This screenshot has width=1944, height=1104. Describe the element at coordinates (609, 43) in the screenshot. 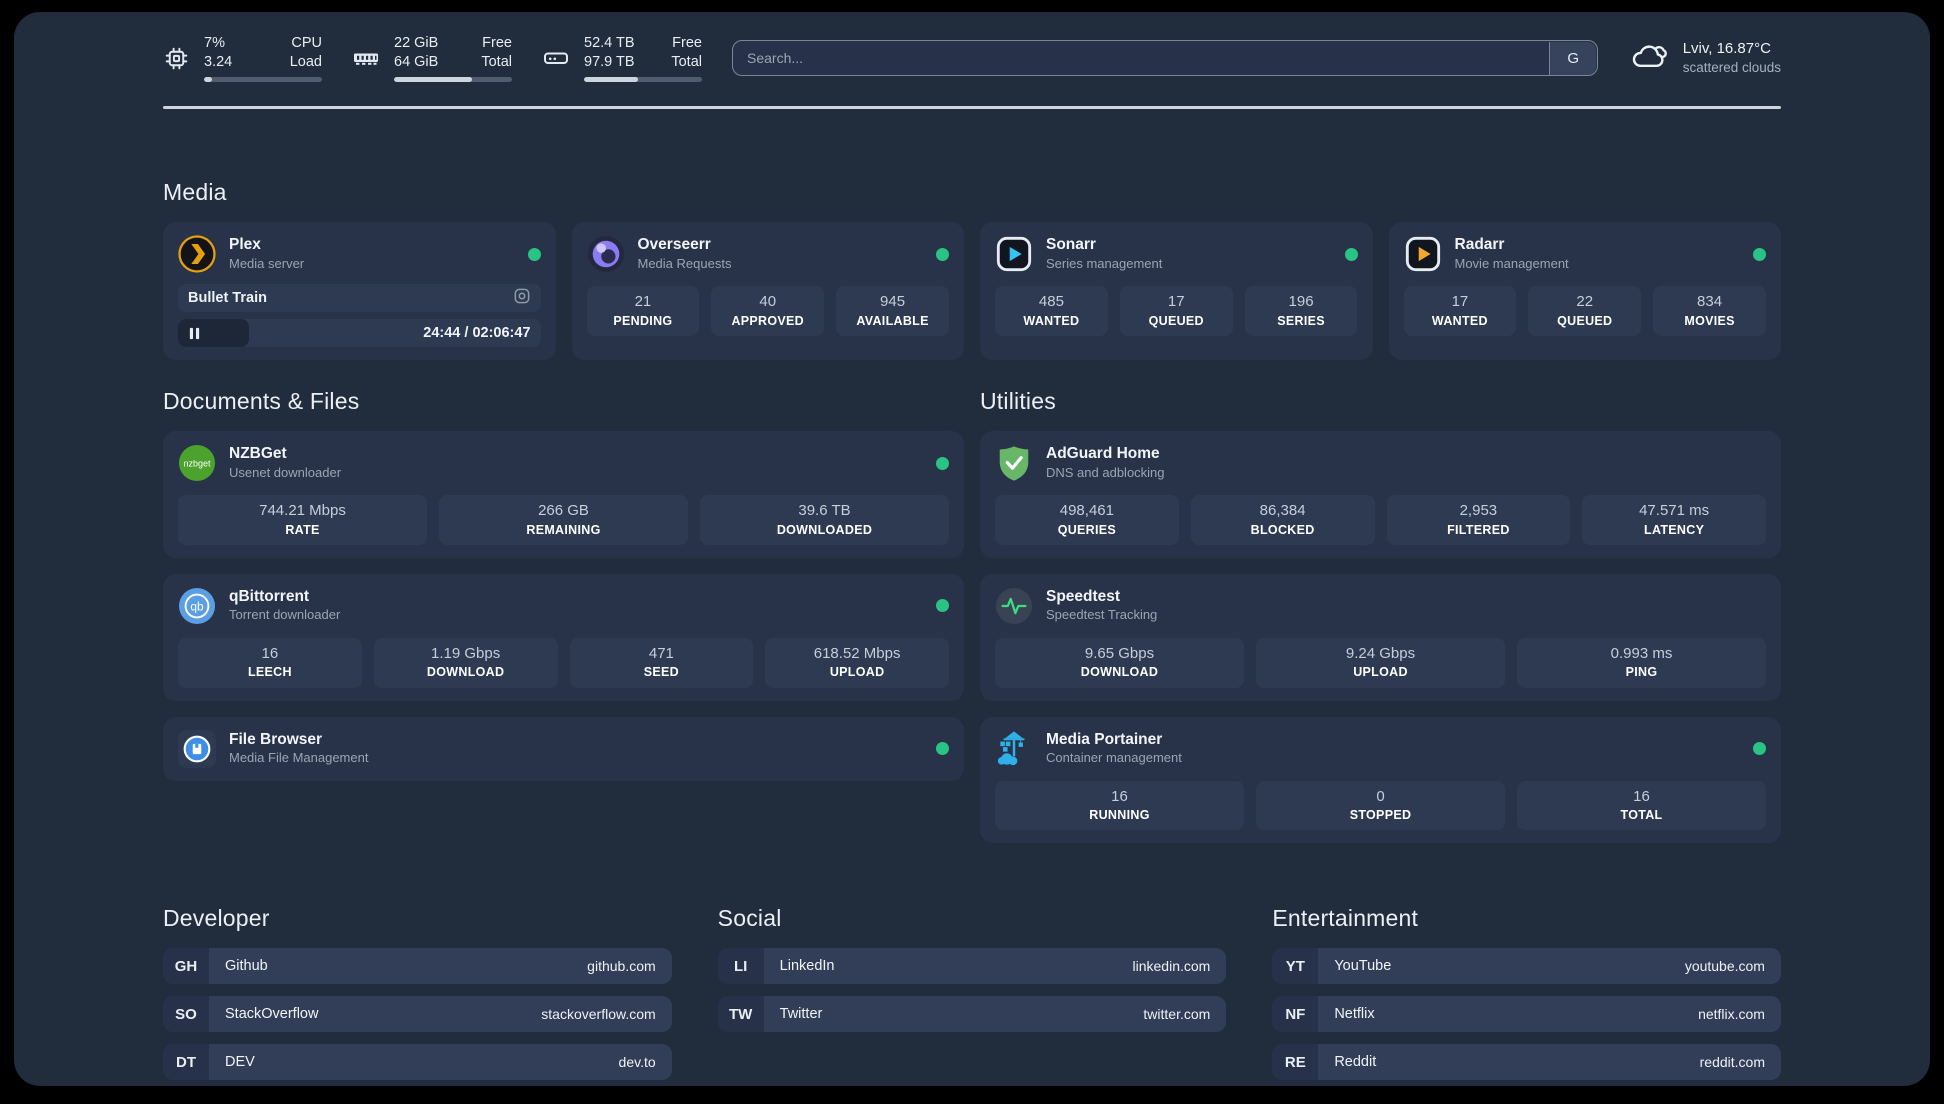

I see `disk-free-value: 52.4 TB` at that location.